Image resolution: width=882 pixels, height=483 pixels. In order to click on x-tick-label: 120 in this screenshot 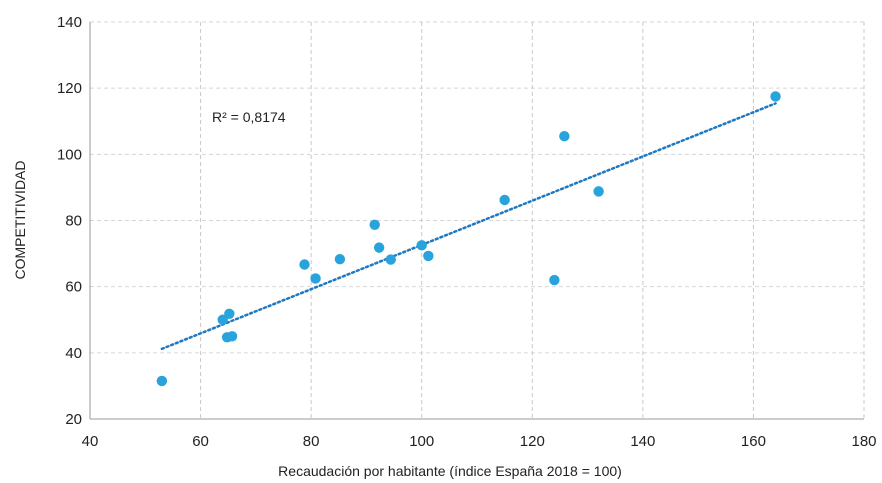, I will do `click(532, 441)`.